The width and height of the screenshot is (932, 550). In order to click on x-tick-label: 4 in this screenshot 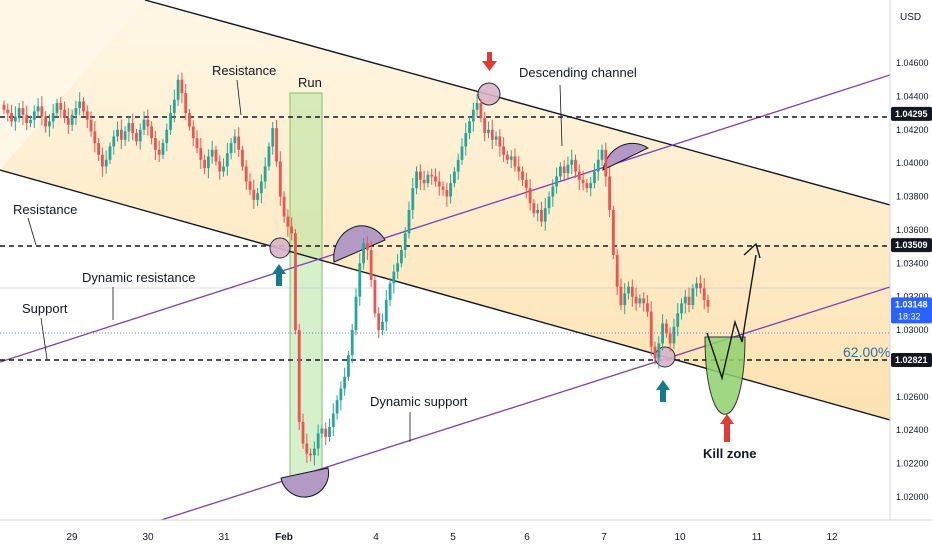, I will do `click(376, 537)`.